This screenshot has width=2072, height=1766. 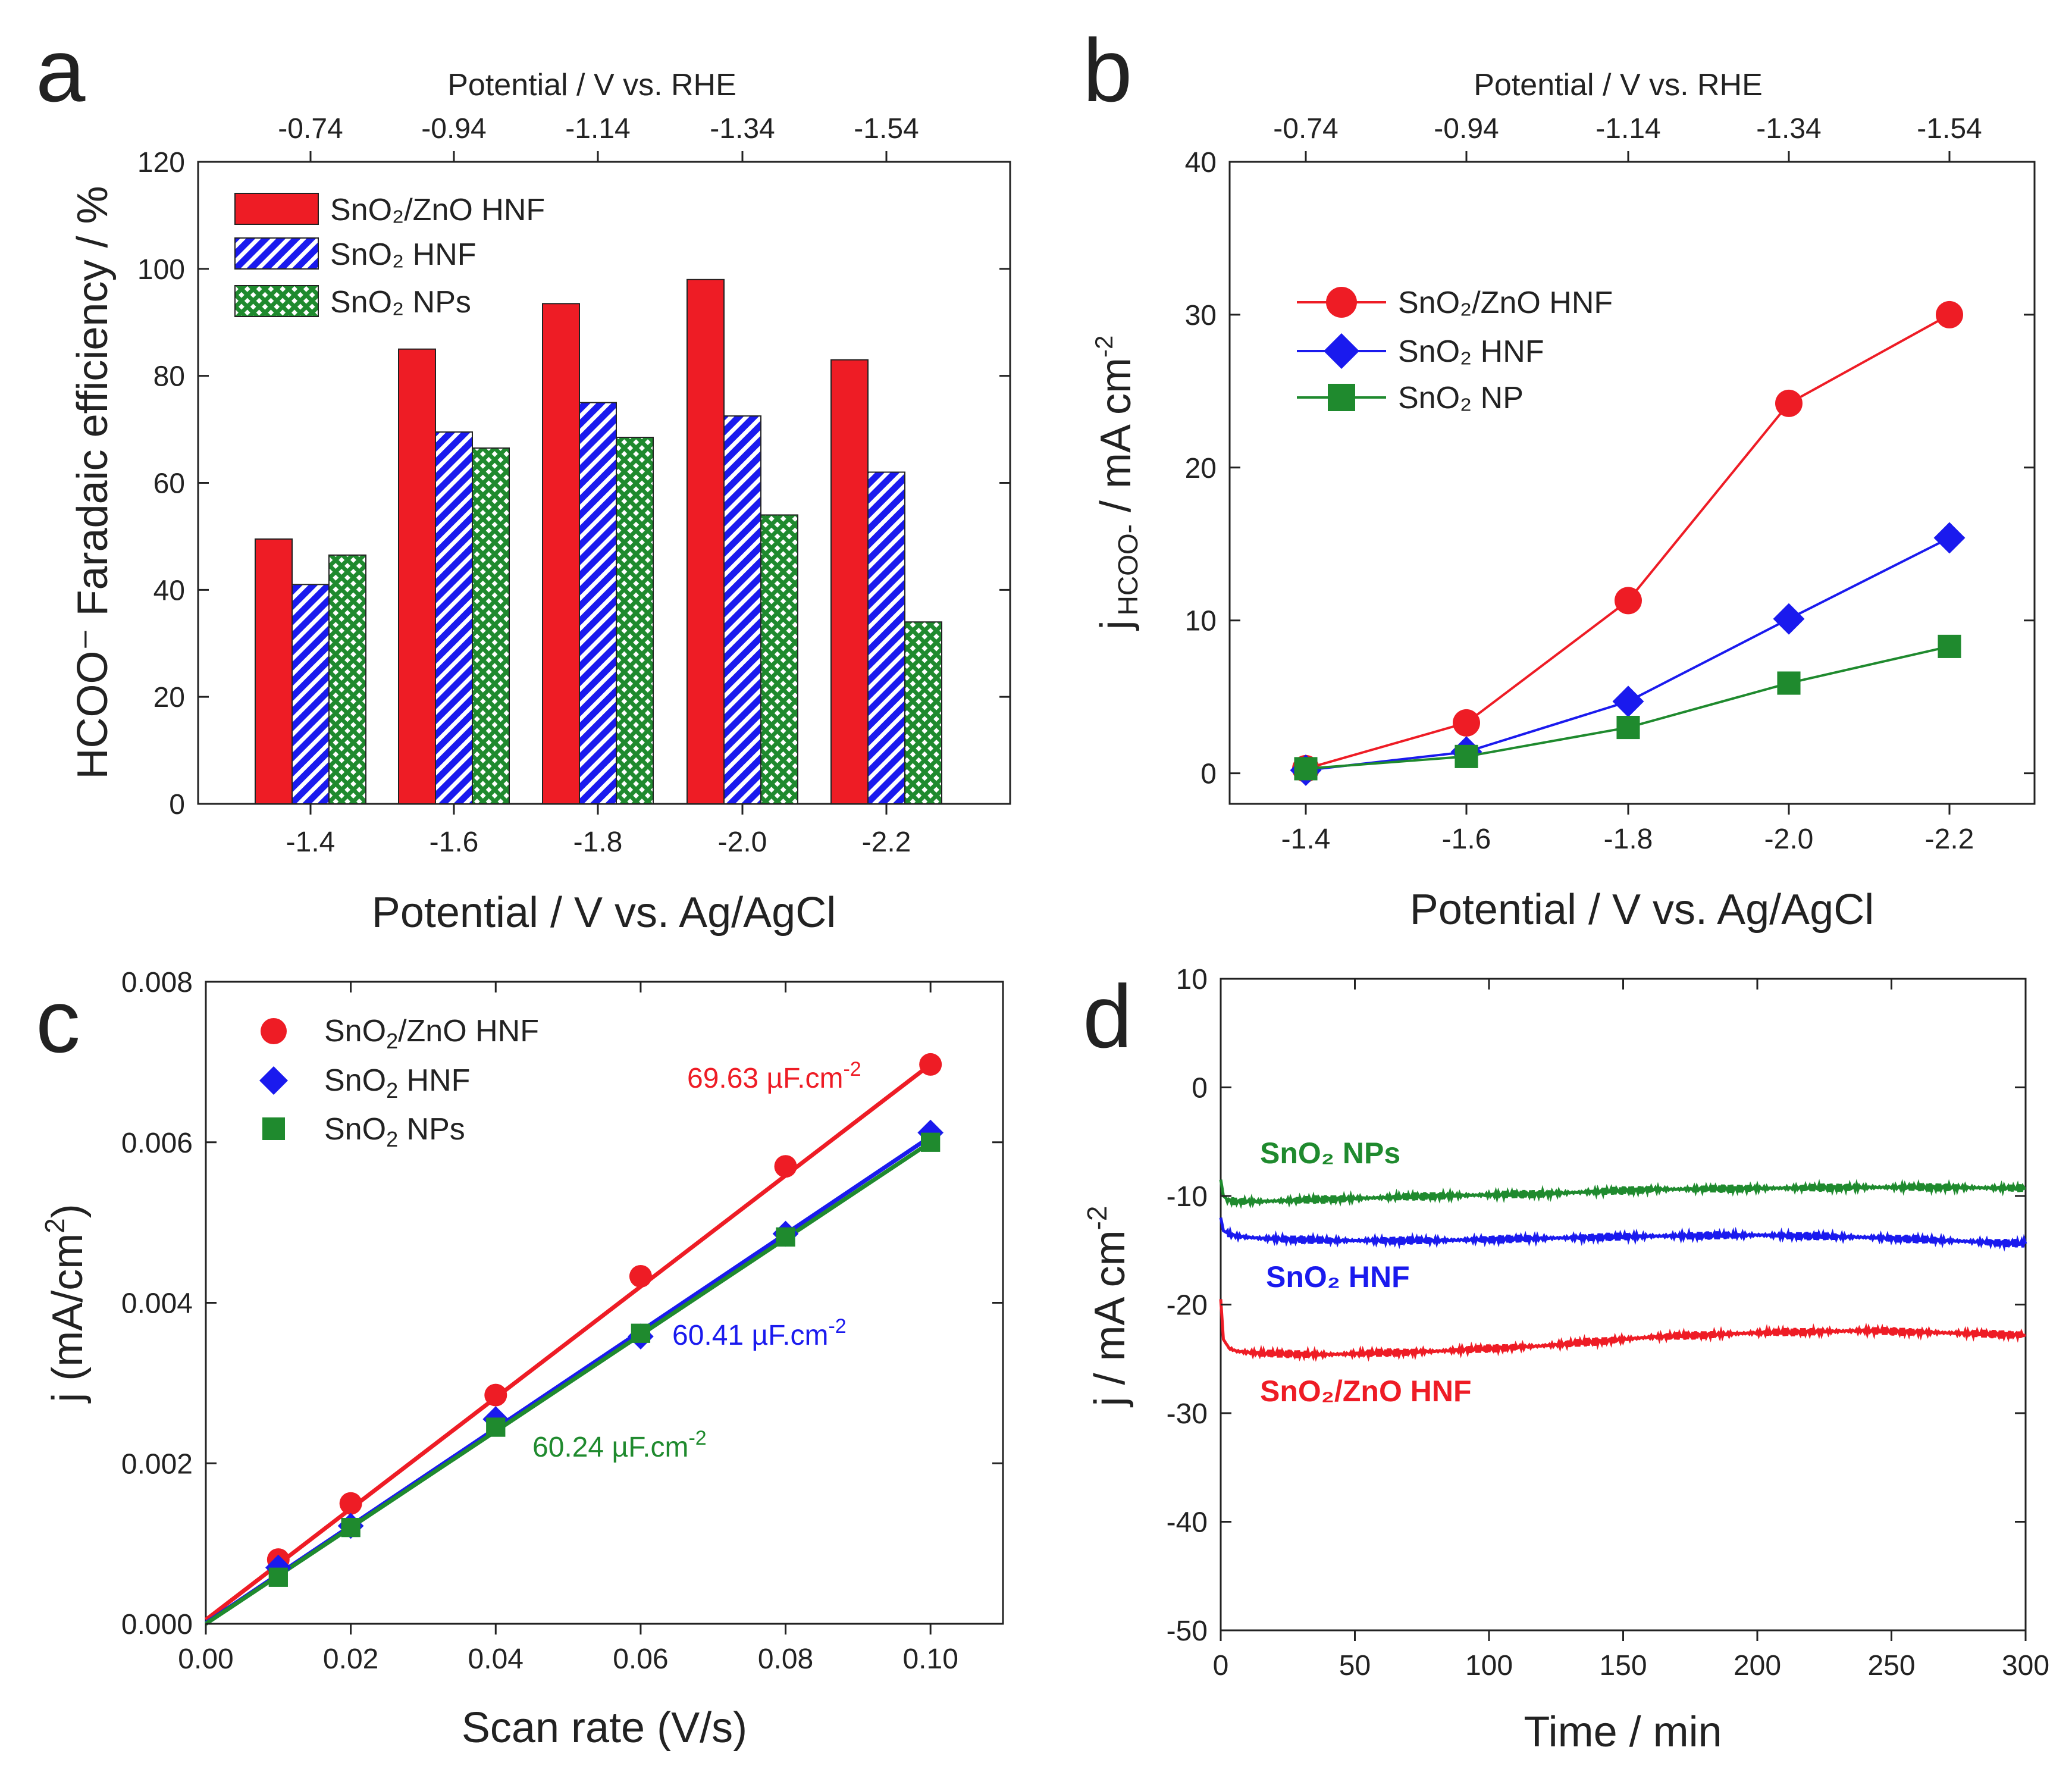 I want to click on b-xtick-label-2: -1.8, so click(x=1628, y=839).